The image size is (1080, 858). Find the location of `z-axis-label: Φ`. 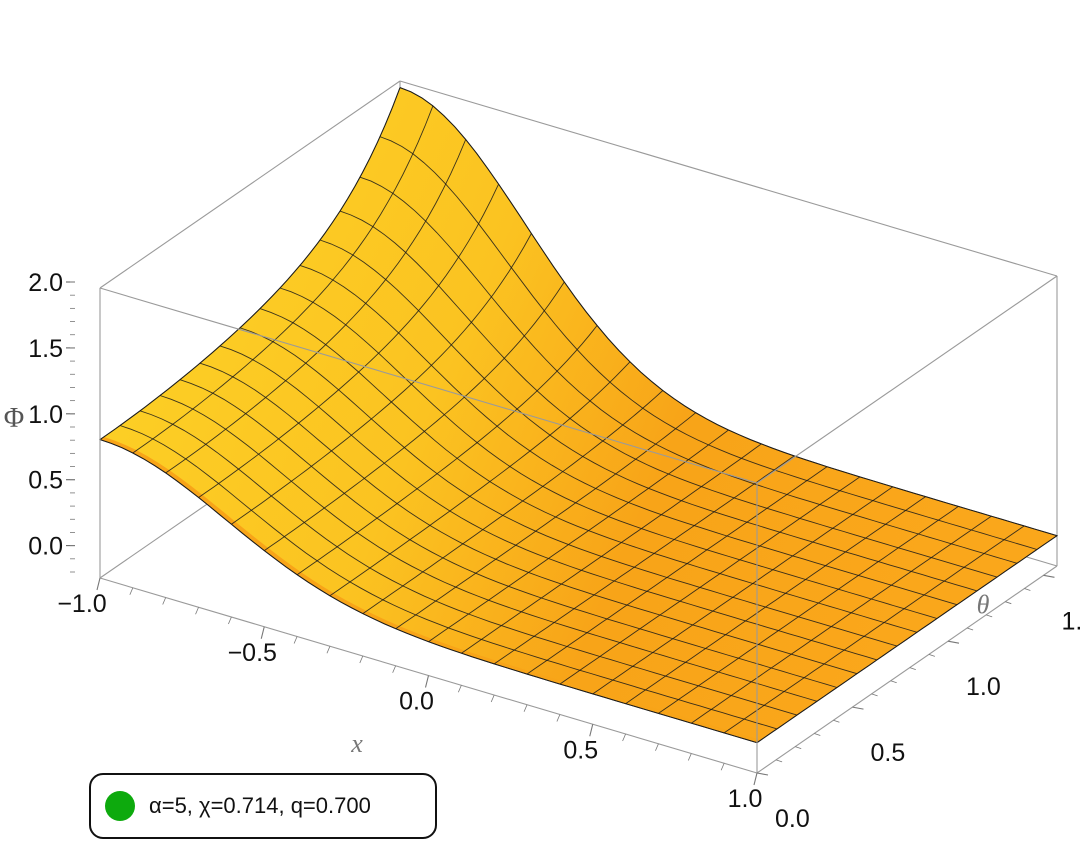

z-axis-label: Φ is located at coordinates (14, 418).